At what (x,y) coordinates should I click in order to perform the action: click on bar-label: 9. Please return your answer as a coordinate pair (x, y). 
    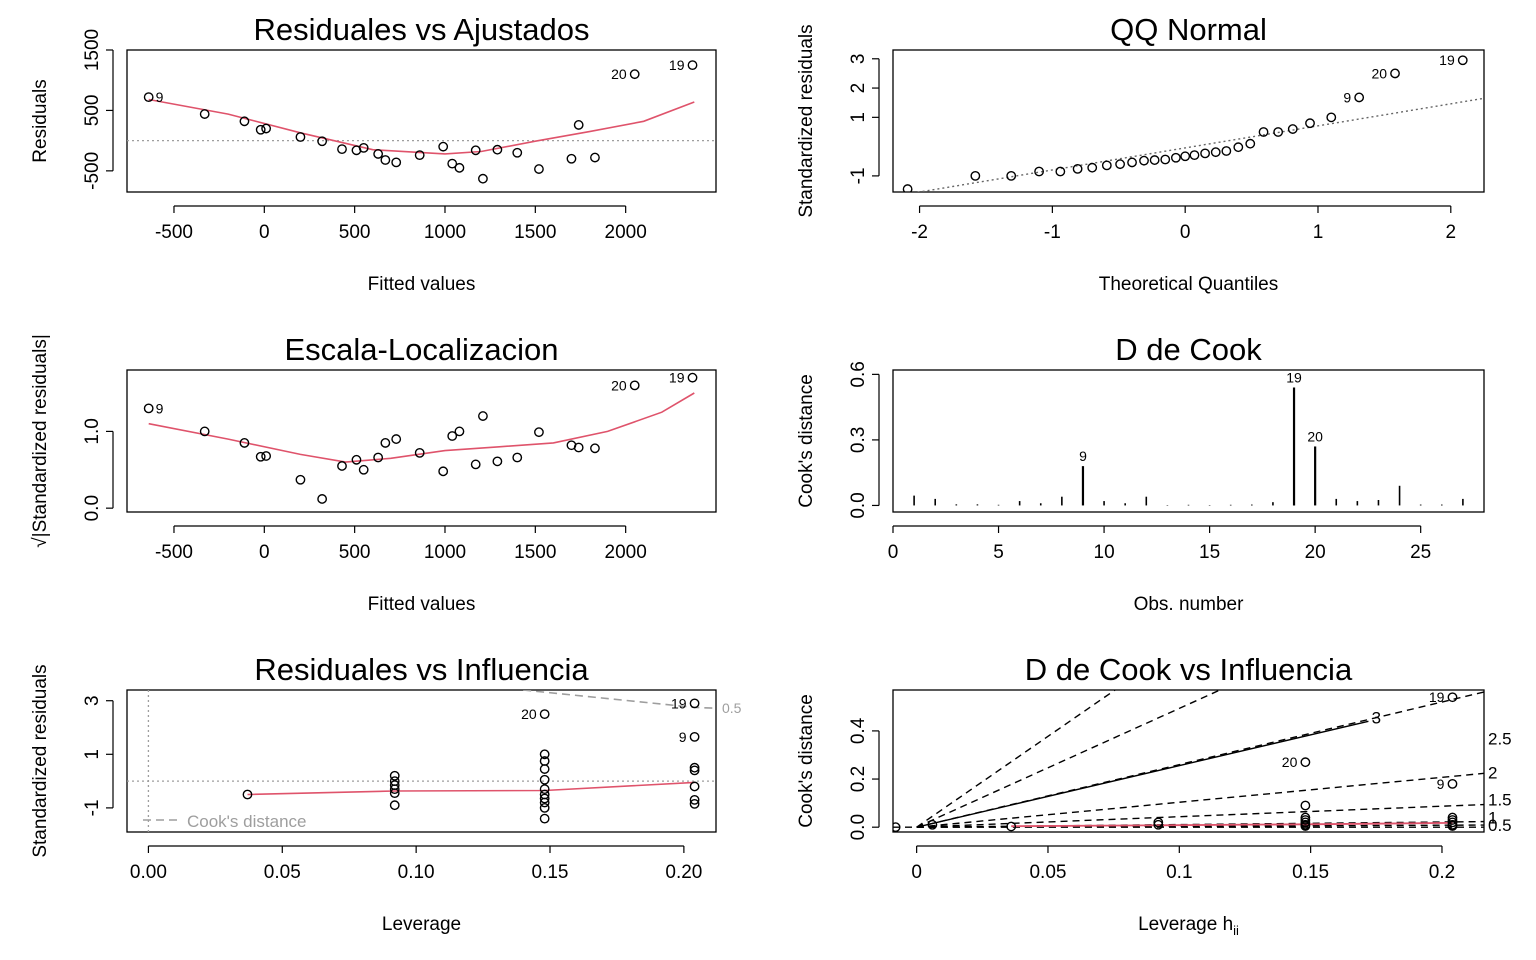
    Looking at the image, I should click on (1083, 456).